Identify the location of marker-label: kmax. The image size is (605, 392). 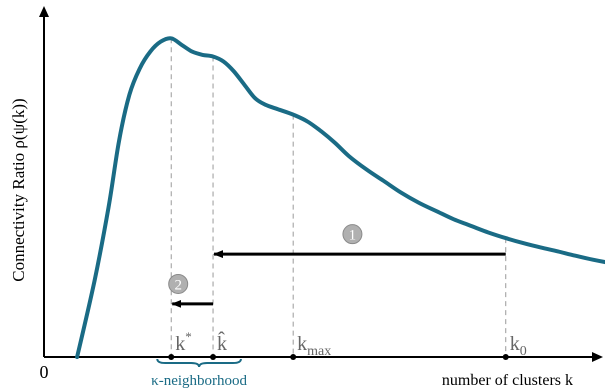
(314, 346).